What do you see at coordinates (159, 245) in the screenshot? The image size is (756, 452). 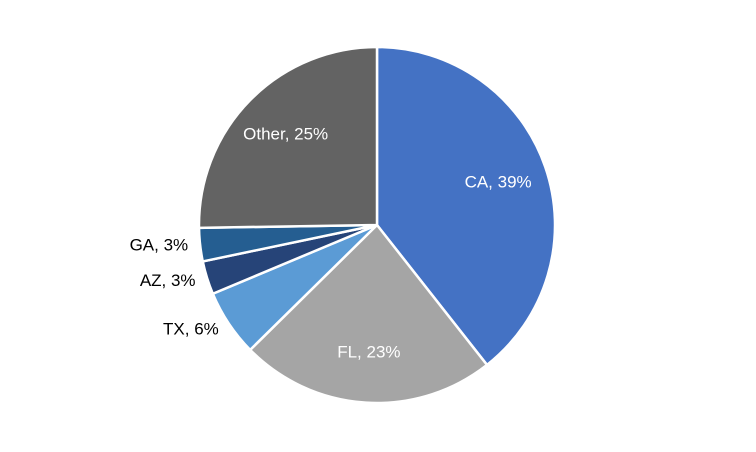 I see `data-label: GA, 3%` at bounding box center [159, 245].